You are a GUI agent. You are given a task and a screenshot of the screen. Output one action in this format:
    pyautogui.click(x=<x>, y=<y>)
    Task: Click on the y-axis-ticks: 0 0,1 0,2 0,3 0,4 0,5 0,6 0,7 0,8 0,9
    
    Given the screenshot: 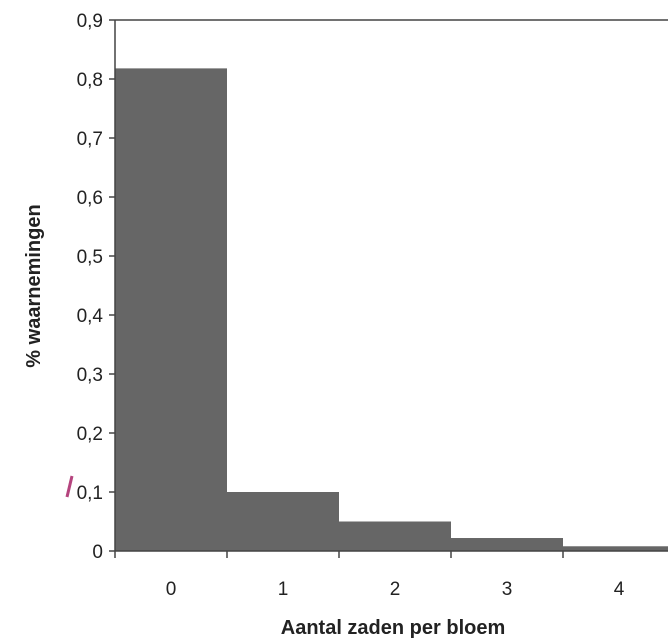 What is the action you would take?
    pyautogui.click(x=96, y=287)
    